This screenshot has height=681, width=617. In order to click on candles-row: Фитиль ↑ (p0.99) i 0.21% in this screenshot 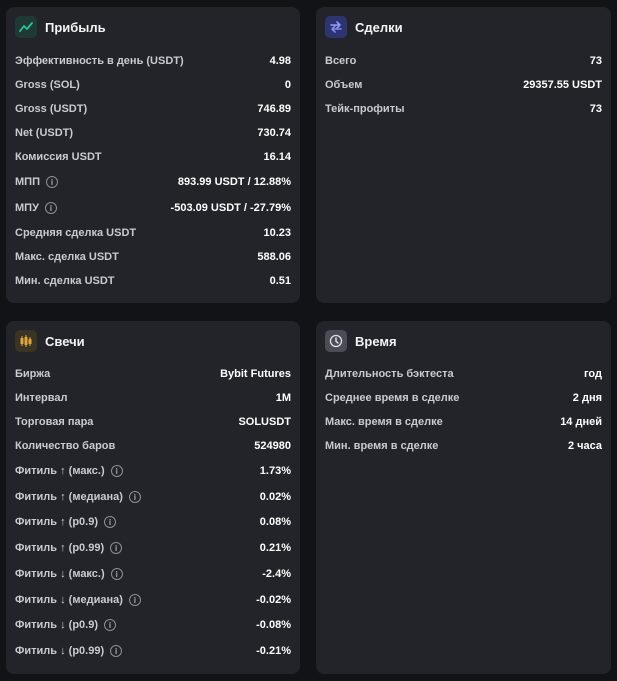, I will do `click(153, 548)`.